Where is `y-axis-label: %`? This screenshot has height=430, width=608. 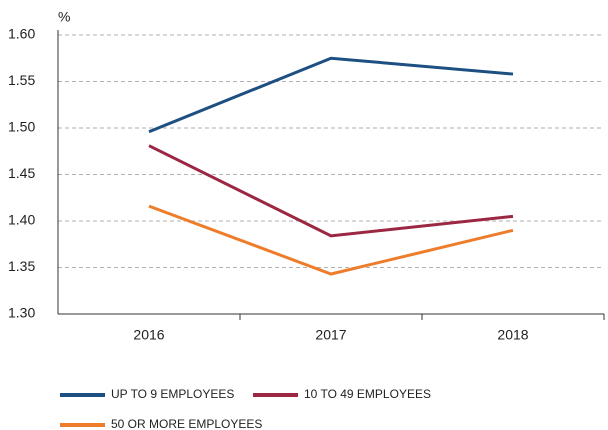
y-axis-label: % is located at coordinates (64, 17).